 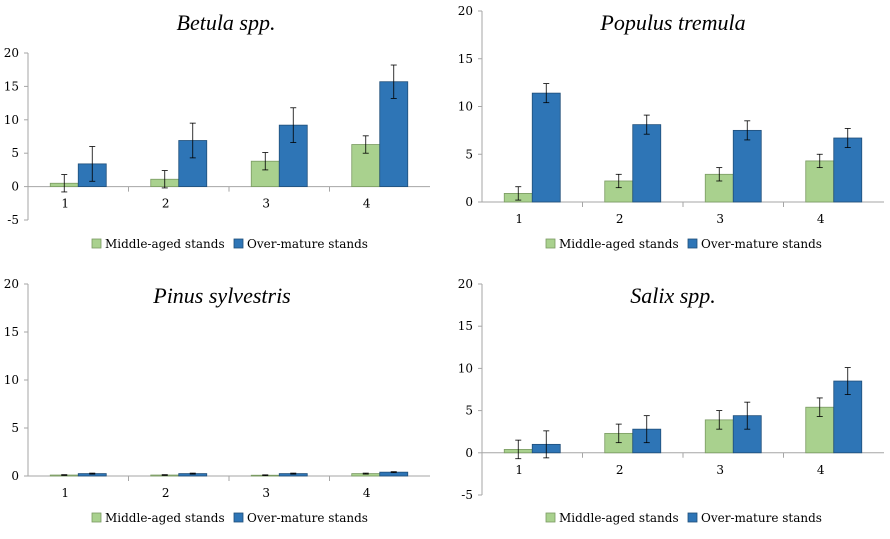 I want to click on chart-title: Populus tremula, so click(x=672, y=22).